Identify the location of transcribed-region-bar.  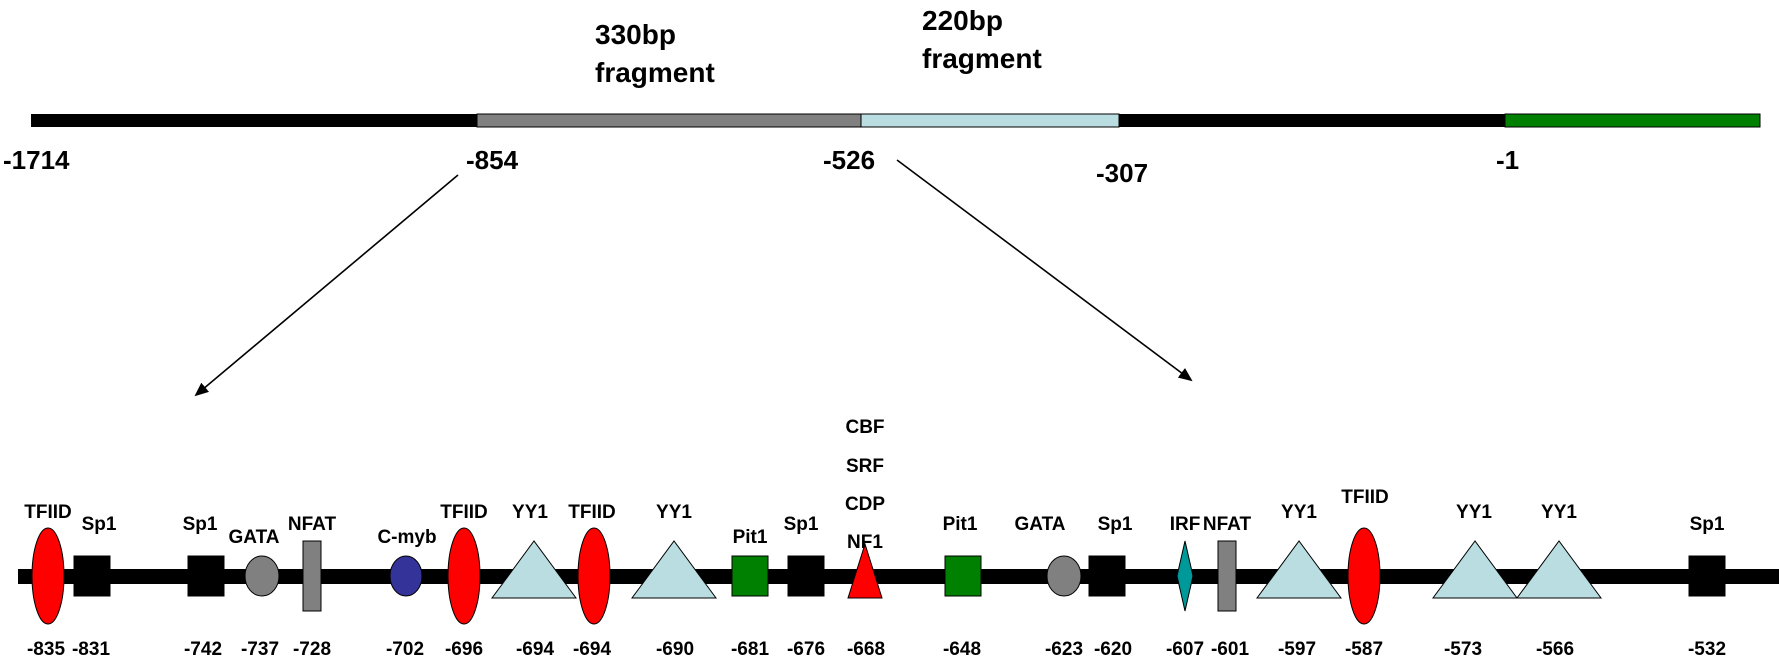
(1632, 120).